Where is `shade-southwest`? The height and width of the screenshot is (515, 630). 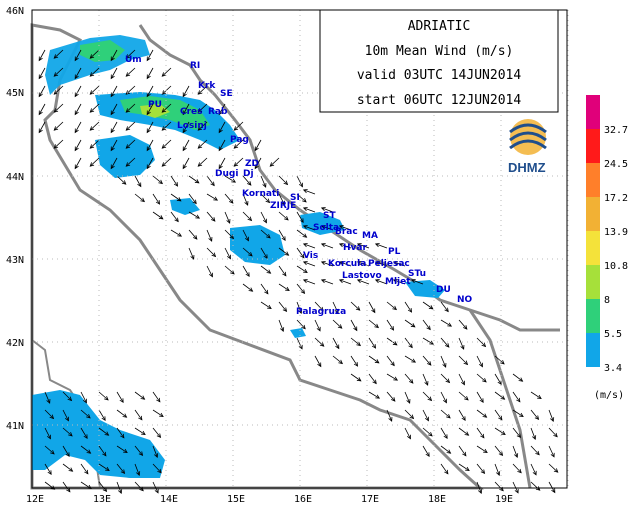 shade-southwest is located at coordinates (98, 434).